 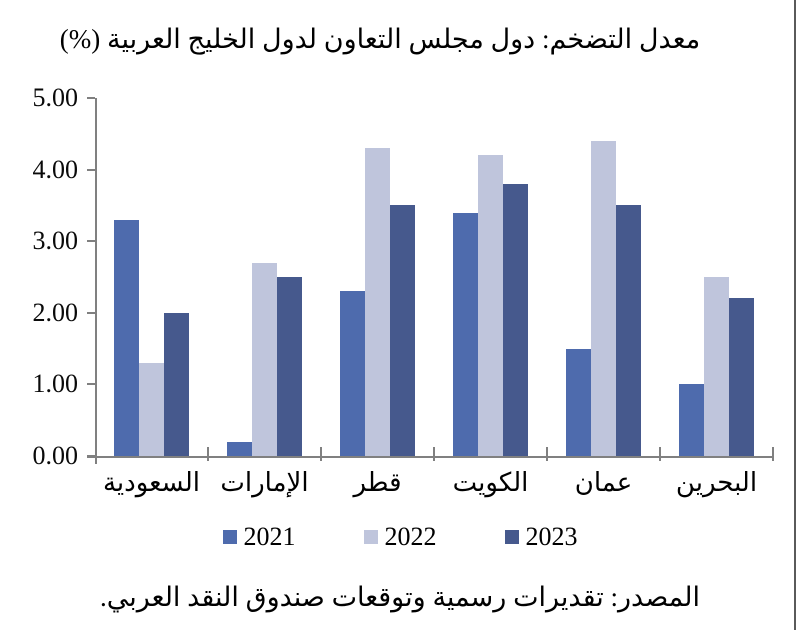 I want to click on legend-swatch-2021, so click(x=229, y=537).